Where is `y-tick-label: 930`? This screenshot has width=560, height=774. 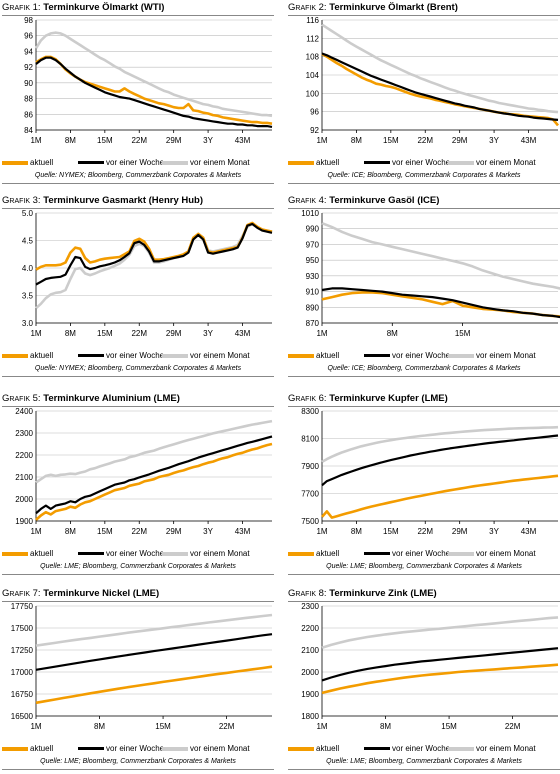 y-tick-label: 930 is located at coordinates (313, 276).